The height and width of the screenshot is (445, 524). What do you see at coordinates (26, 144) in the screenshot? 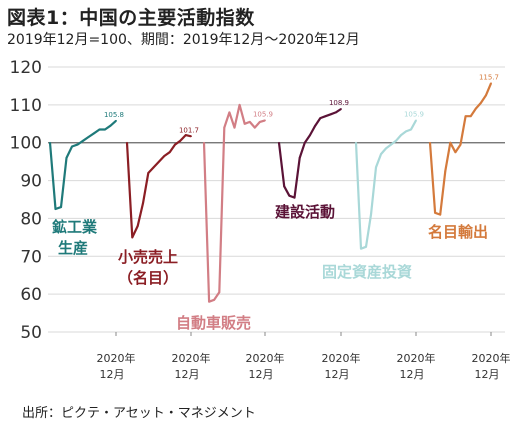
I see `y-tick-100: 100` at bounding box center [26, 144].